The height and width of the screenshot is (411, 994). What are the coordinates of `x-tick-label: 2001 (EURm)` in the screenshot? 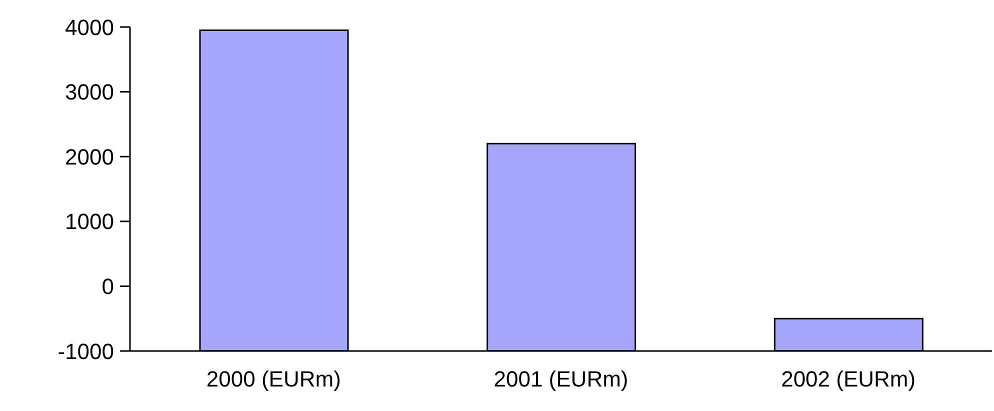 It's located at (561, 379).